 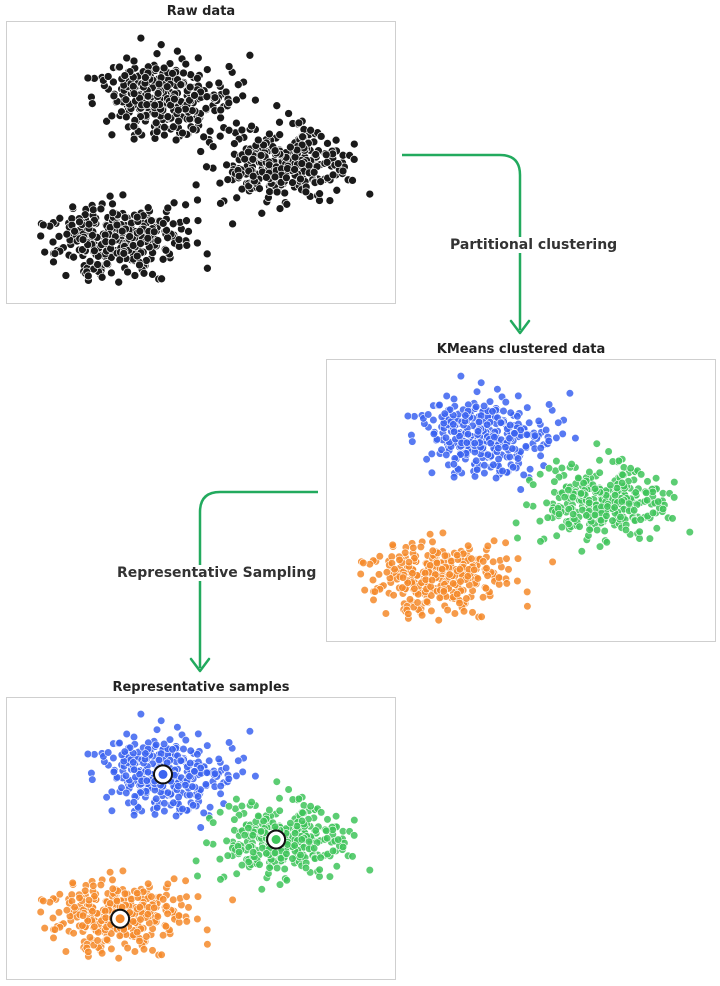 I want to click on kmeans-scatter, so click(x=525, y=498).